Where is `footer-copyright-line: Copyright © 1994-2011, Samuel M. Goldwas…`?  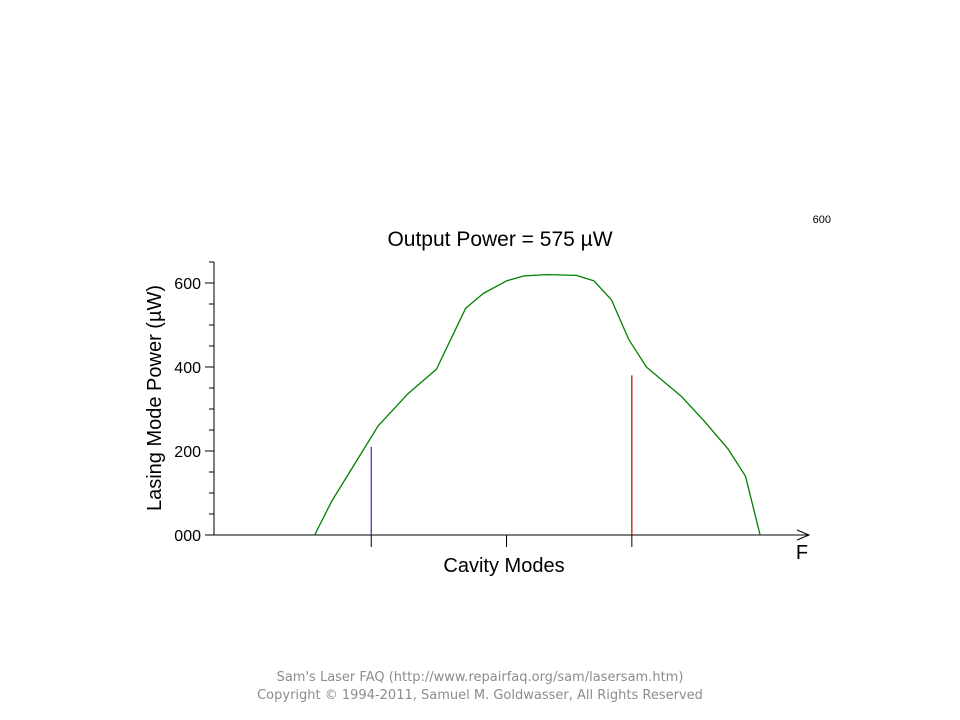 footer-copyright-line: Copyright © 1994-2011, Samuel M. Goldwas… is located at coordinates (480, 695).